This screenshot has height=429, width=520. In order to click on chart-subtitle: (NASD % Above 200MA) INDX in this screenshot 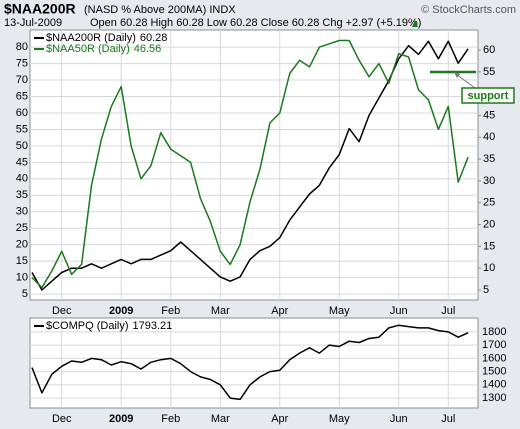, I will do `click(160, 10)`.